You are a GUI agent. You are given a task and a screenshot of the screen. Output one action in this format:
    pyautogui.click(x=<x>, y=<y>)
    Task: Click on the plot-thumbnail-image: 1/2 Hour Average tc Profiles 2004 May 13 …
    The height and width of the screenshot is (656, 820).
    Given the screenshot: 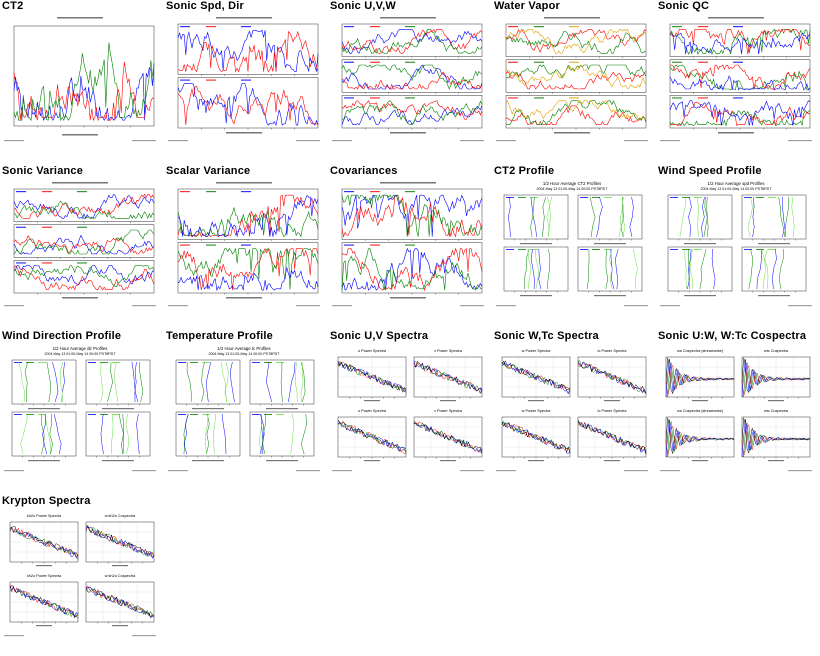 What is the action you would take?
    pyautogui.click(x=244, y=410)
    